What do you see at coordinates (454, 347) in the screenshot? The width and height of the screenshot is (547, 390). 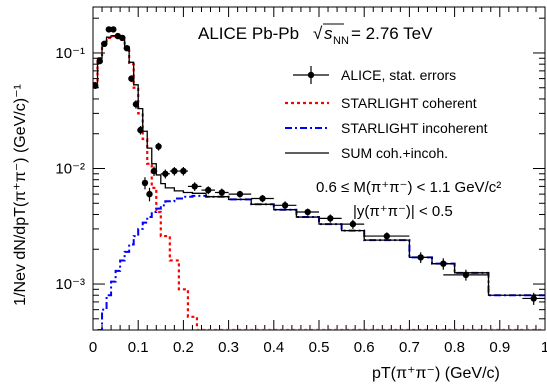 I see `x-tick-label: 0.8` at bounding box center [454, 347].